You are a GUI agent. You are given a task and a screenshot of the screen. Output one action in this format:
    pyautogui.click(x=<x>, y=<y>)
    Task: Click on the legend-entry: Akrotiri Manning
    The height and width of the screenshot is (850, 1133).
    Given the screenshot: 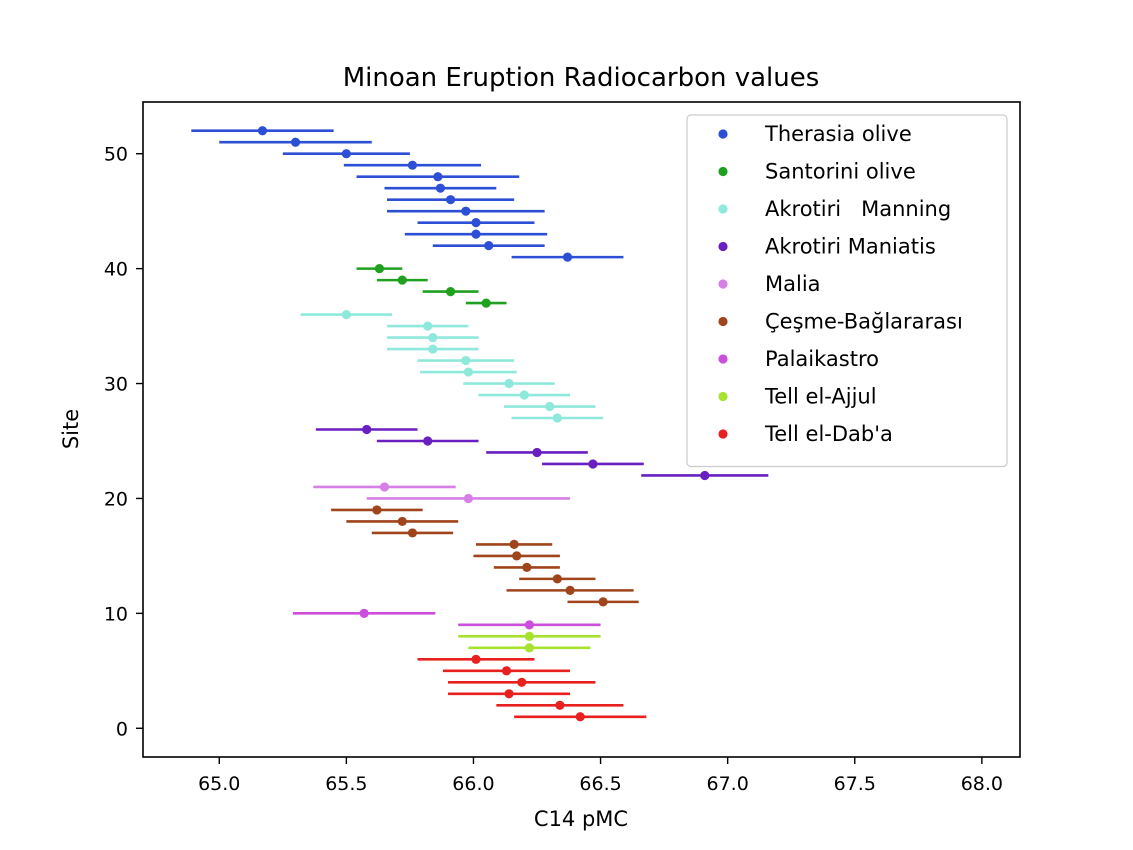 What is the action you would take?
    pyautogui.click(x=858, y=209)
    